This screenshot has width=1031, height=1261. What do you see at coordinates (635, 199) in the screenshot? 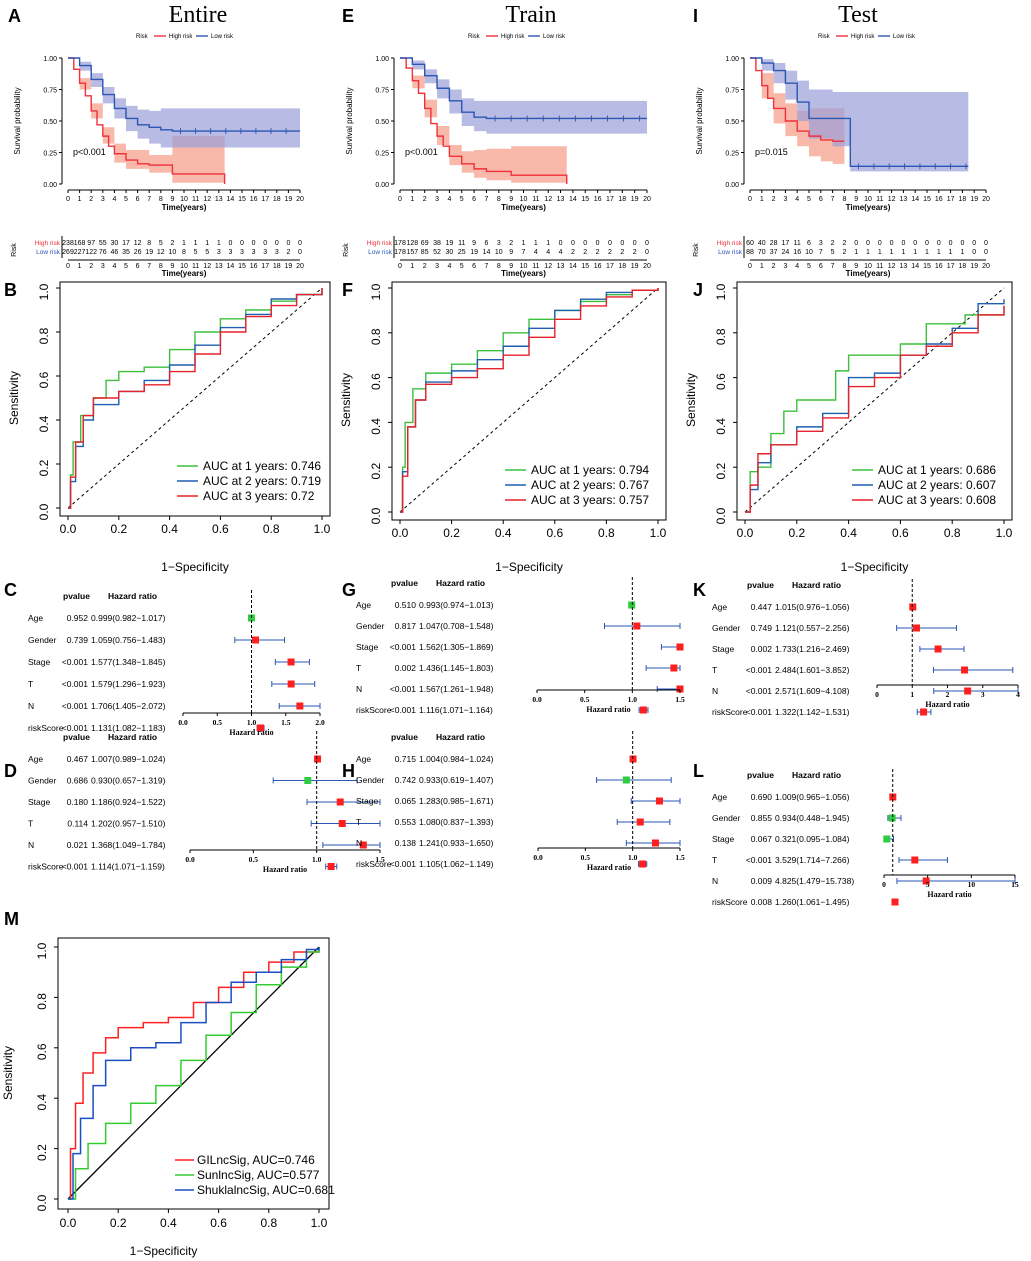
I see `x-tick-label: 19` at bounding box center [635, 199].